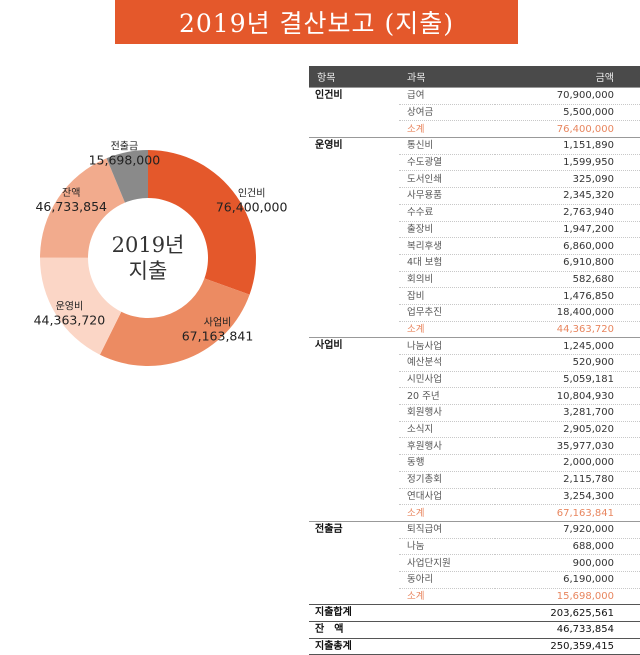 Image resolution: width=640 pixels, height=655 pixels. What do you see at coordinates (447, 96) in the screenshot?
I see `item-cell: 급여` at bounding box center [447, 96].